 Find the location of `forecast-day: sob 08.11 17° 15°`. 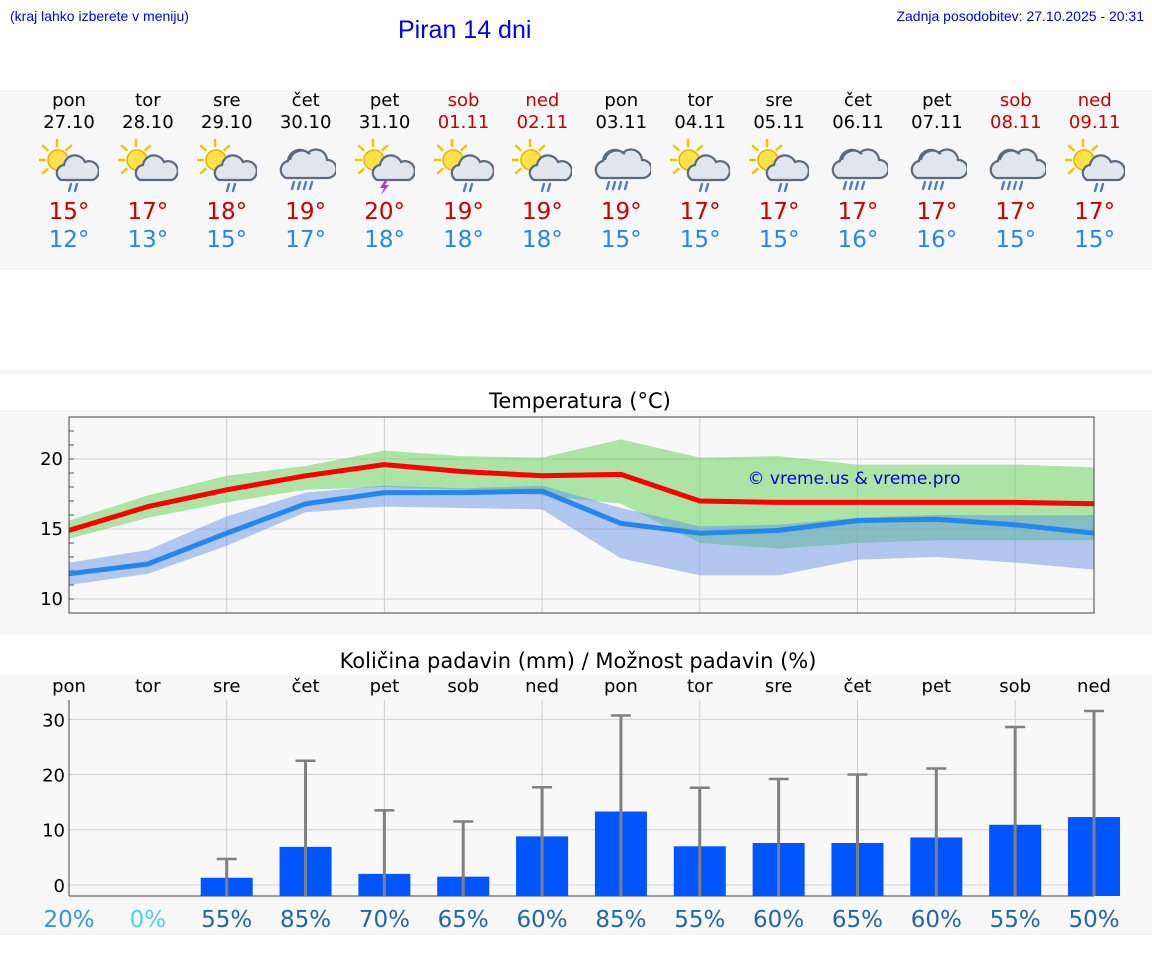

forecast-day: sob 08.11 17° 15° is located at coordinates (1016, 172).